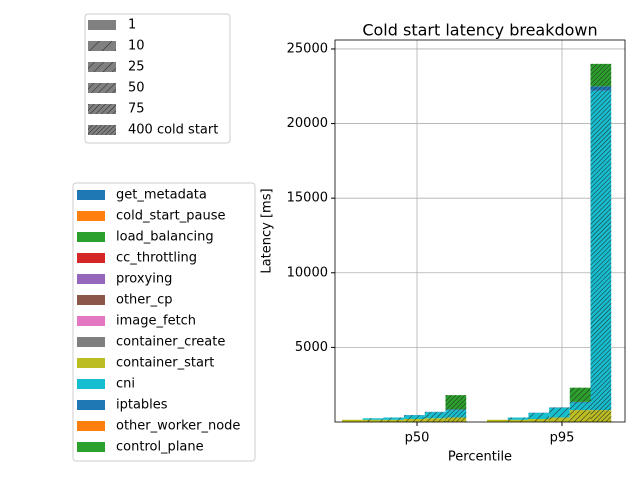  What do you see at coordinates (161, 195) in the screenshot?
I see `legend-label: get_metadata` at bounding box center [161, 195].